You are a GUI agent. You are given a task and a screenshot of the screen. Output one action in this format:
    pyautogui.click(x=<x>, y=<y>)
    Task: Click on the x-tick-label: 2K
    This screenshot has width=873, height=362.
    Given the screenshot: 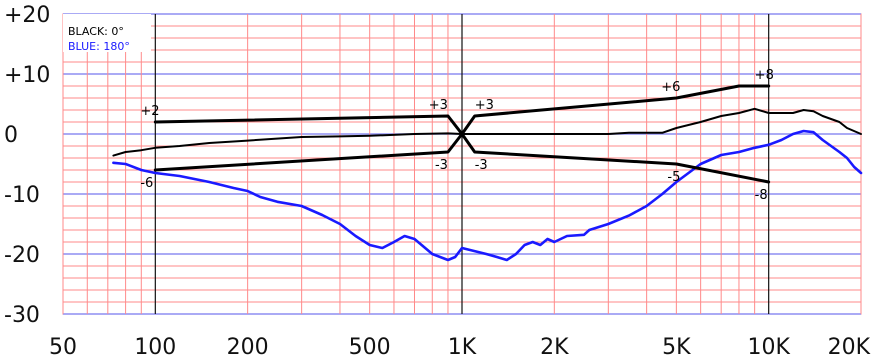 What is the action you would take?
    pyautogui.click(x=554, y=347)
    